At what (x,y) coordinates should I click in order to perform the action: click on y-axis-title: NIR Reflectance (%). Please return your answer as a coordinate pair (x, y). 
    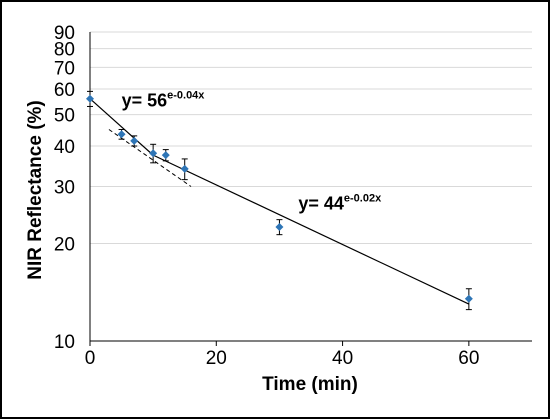
    Looking at the image, I should click on (35, 190).